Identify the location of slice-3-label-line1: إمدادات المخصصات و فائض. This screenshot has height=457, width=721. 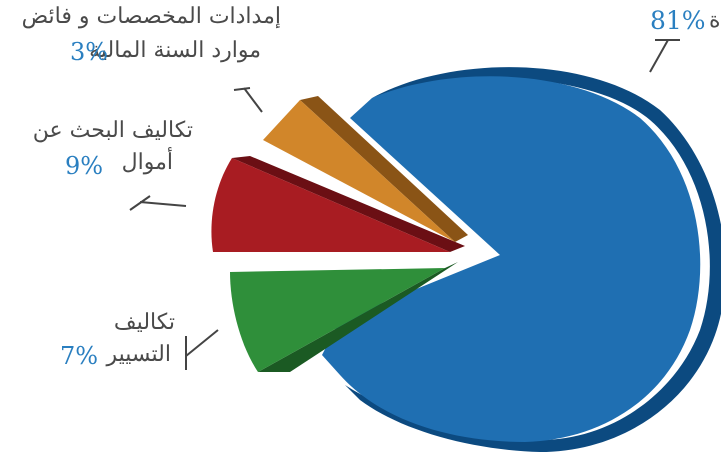
(151, 16).